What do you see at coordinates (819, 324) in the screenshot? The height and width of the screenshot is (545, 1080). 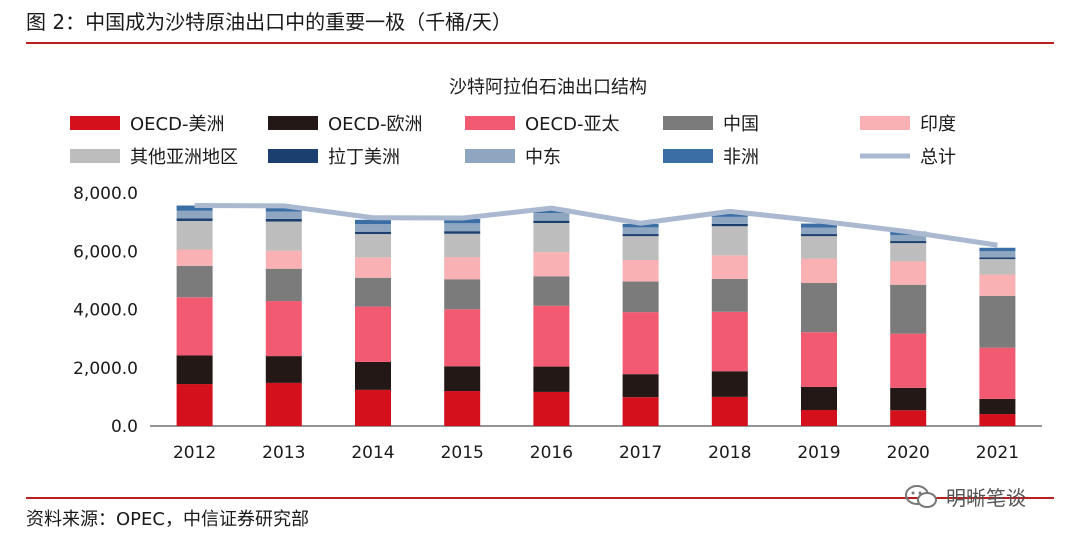 I see `bar-stack-2019` at bounding box center [819, 324].